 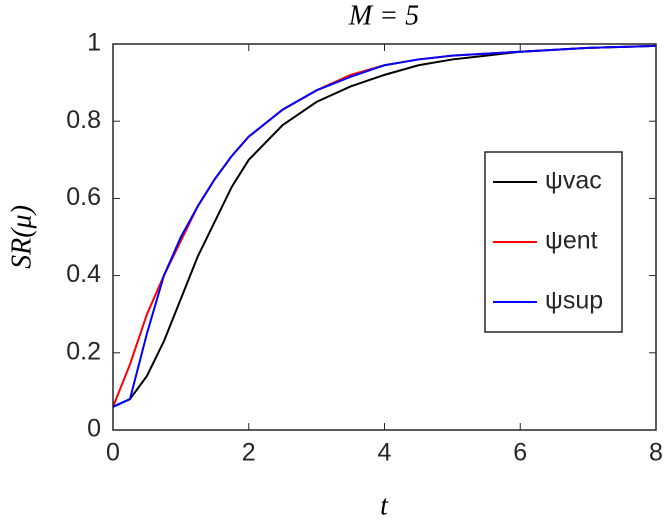 What do you see at coordinates (94, 43) in the screenshot?
I see `y-tick-label: 1` at bounding box center [94, 43].